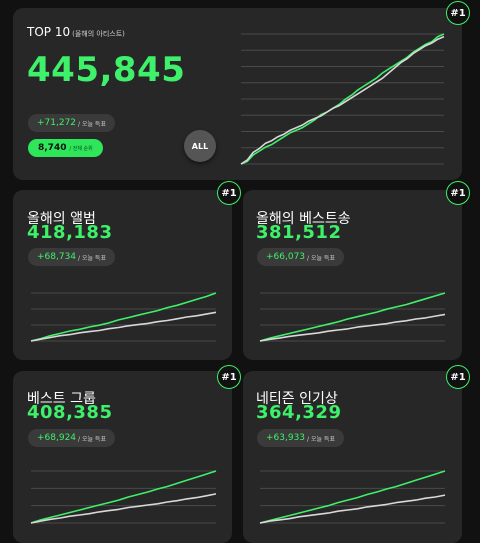  I want to click on album-chart-series-secondary-line, so click(123, 326).